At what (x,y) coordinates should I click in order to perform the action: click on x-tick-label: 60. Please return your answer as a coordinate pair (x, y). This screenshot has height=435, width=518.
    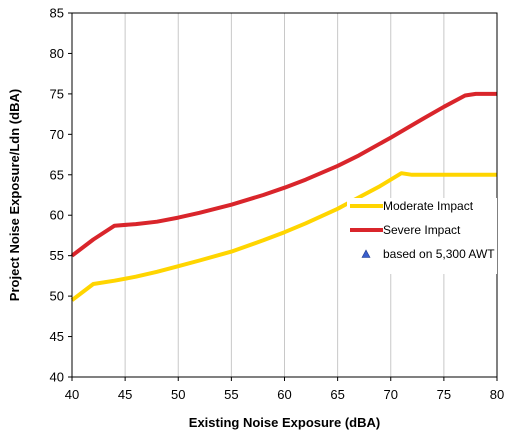
    Looking at the image, I should click on (284, 394).